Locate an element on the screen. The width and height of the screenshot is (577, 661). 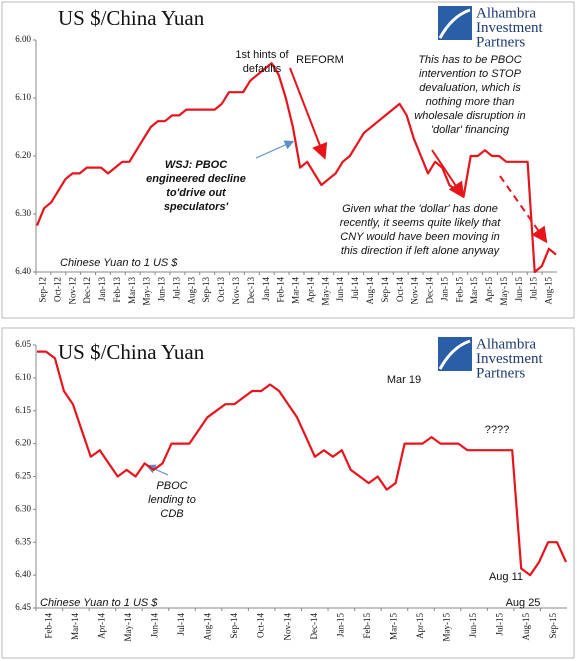
annotation: CDB is located at coordinates (171, 514).